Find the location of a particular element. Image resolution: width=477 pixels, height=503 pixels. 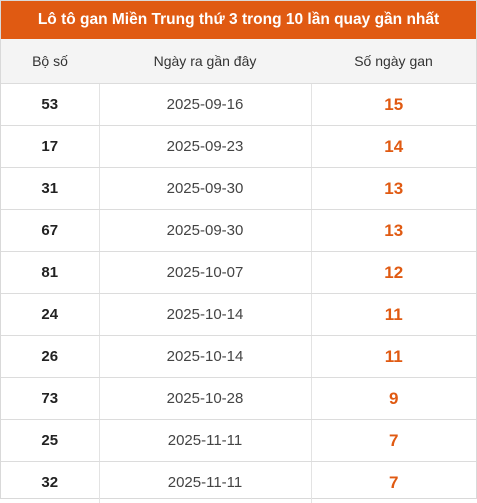

row-days: 12 is located at coordinates (393, 273).